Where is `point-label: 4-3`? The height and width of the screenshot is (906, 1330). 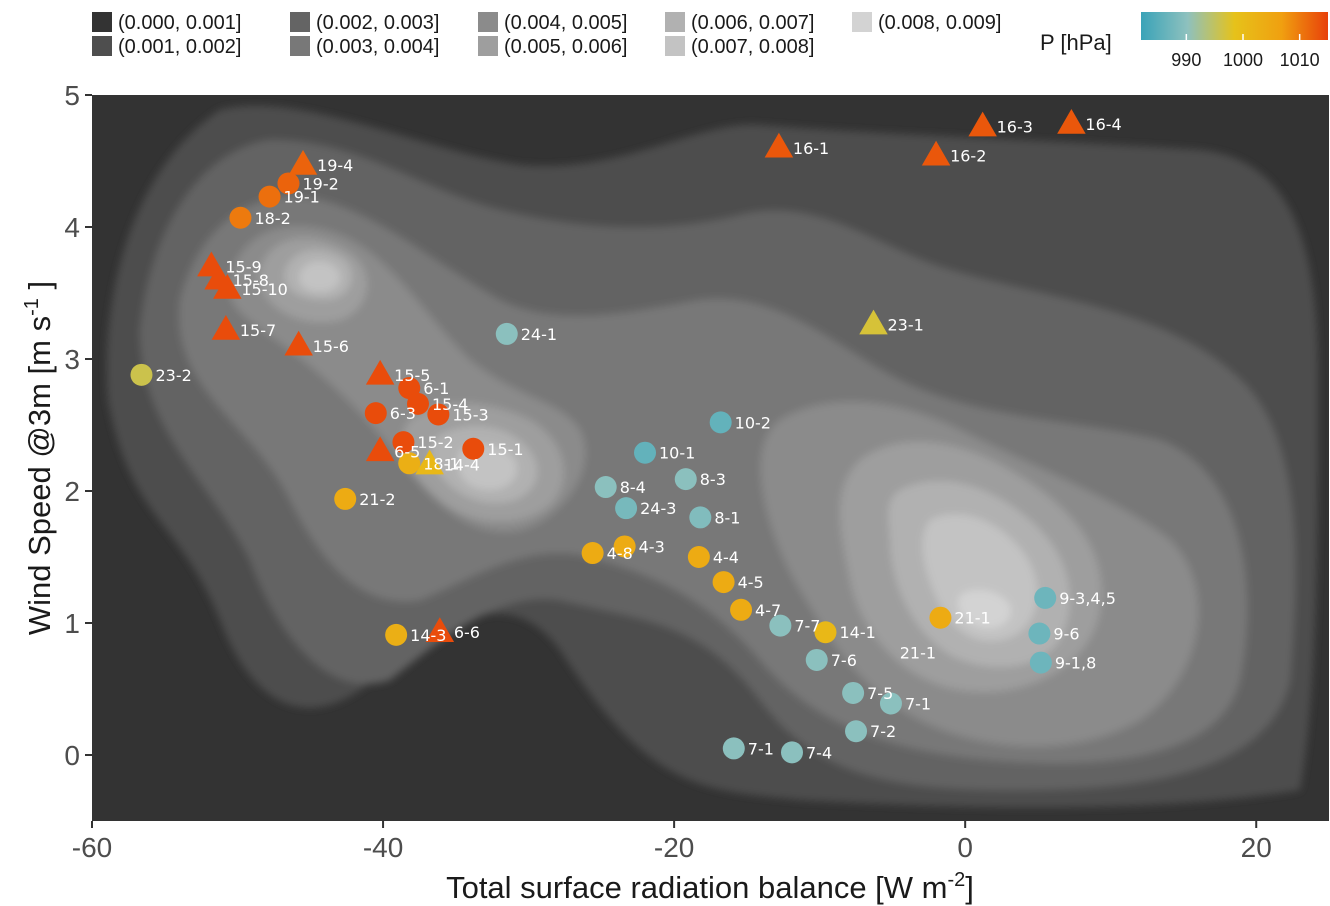 point-label: 4-3 is located at coordinates (652, 546).